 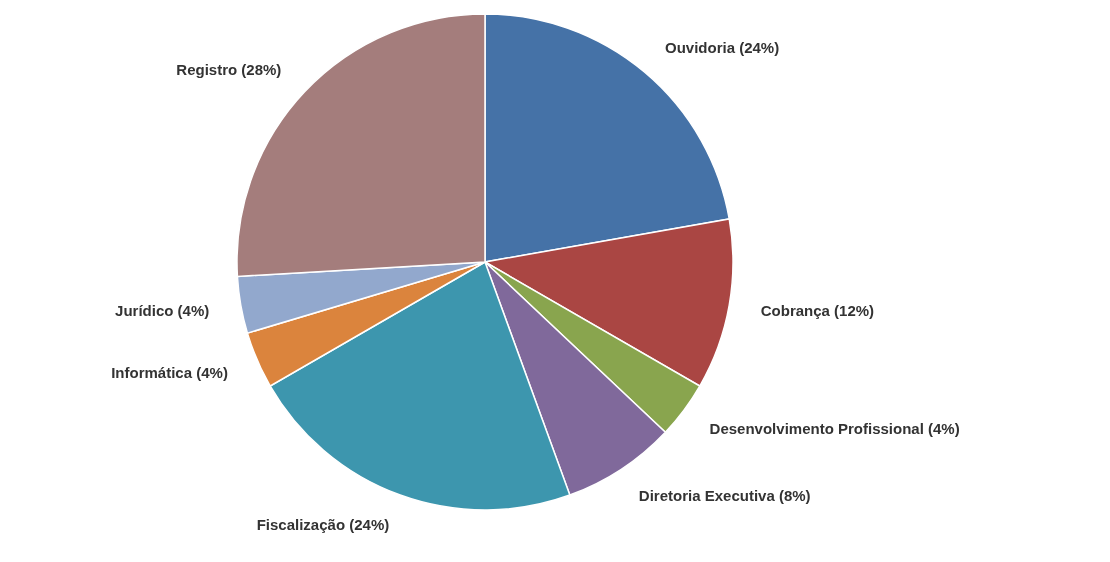 What do you see at coordinates (229, 69) in the screenshot?
I see `slice-label: Registro (28%)` at bounding box center [229, 69].